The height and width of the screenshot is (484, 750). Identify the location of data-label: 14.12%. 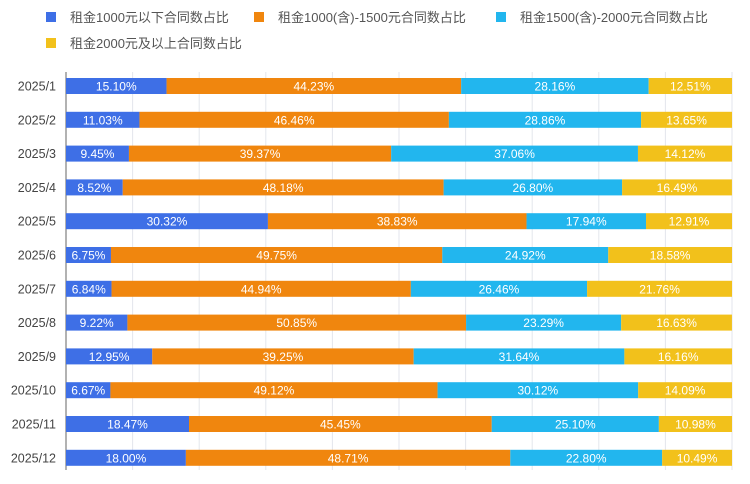
(685, 154).